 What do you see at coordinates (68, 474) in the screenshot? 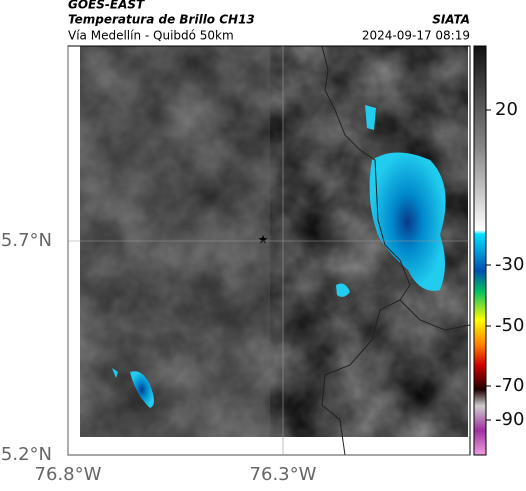
I see `lon-label: 76.8°W` at bounding box center [68, 474].